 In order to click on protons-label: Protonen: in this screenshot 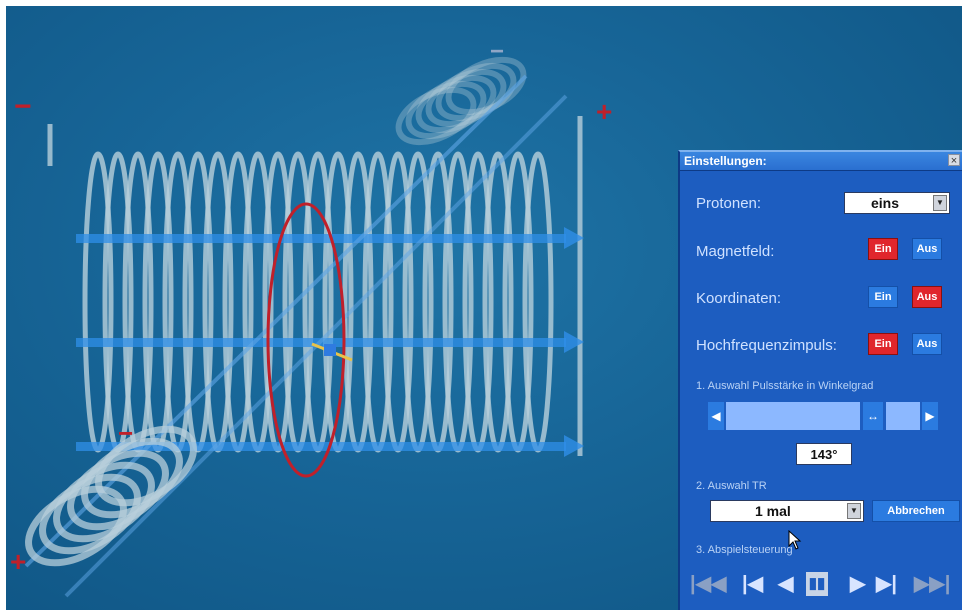, I will do `click(729, 203)`.